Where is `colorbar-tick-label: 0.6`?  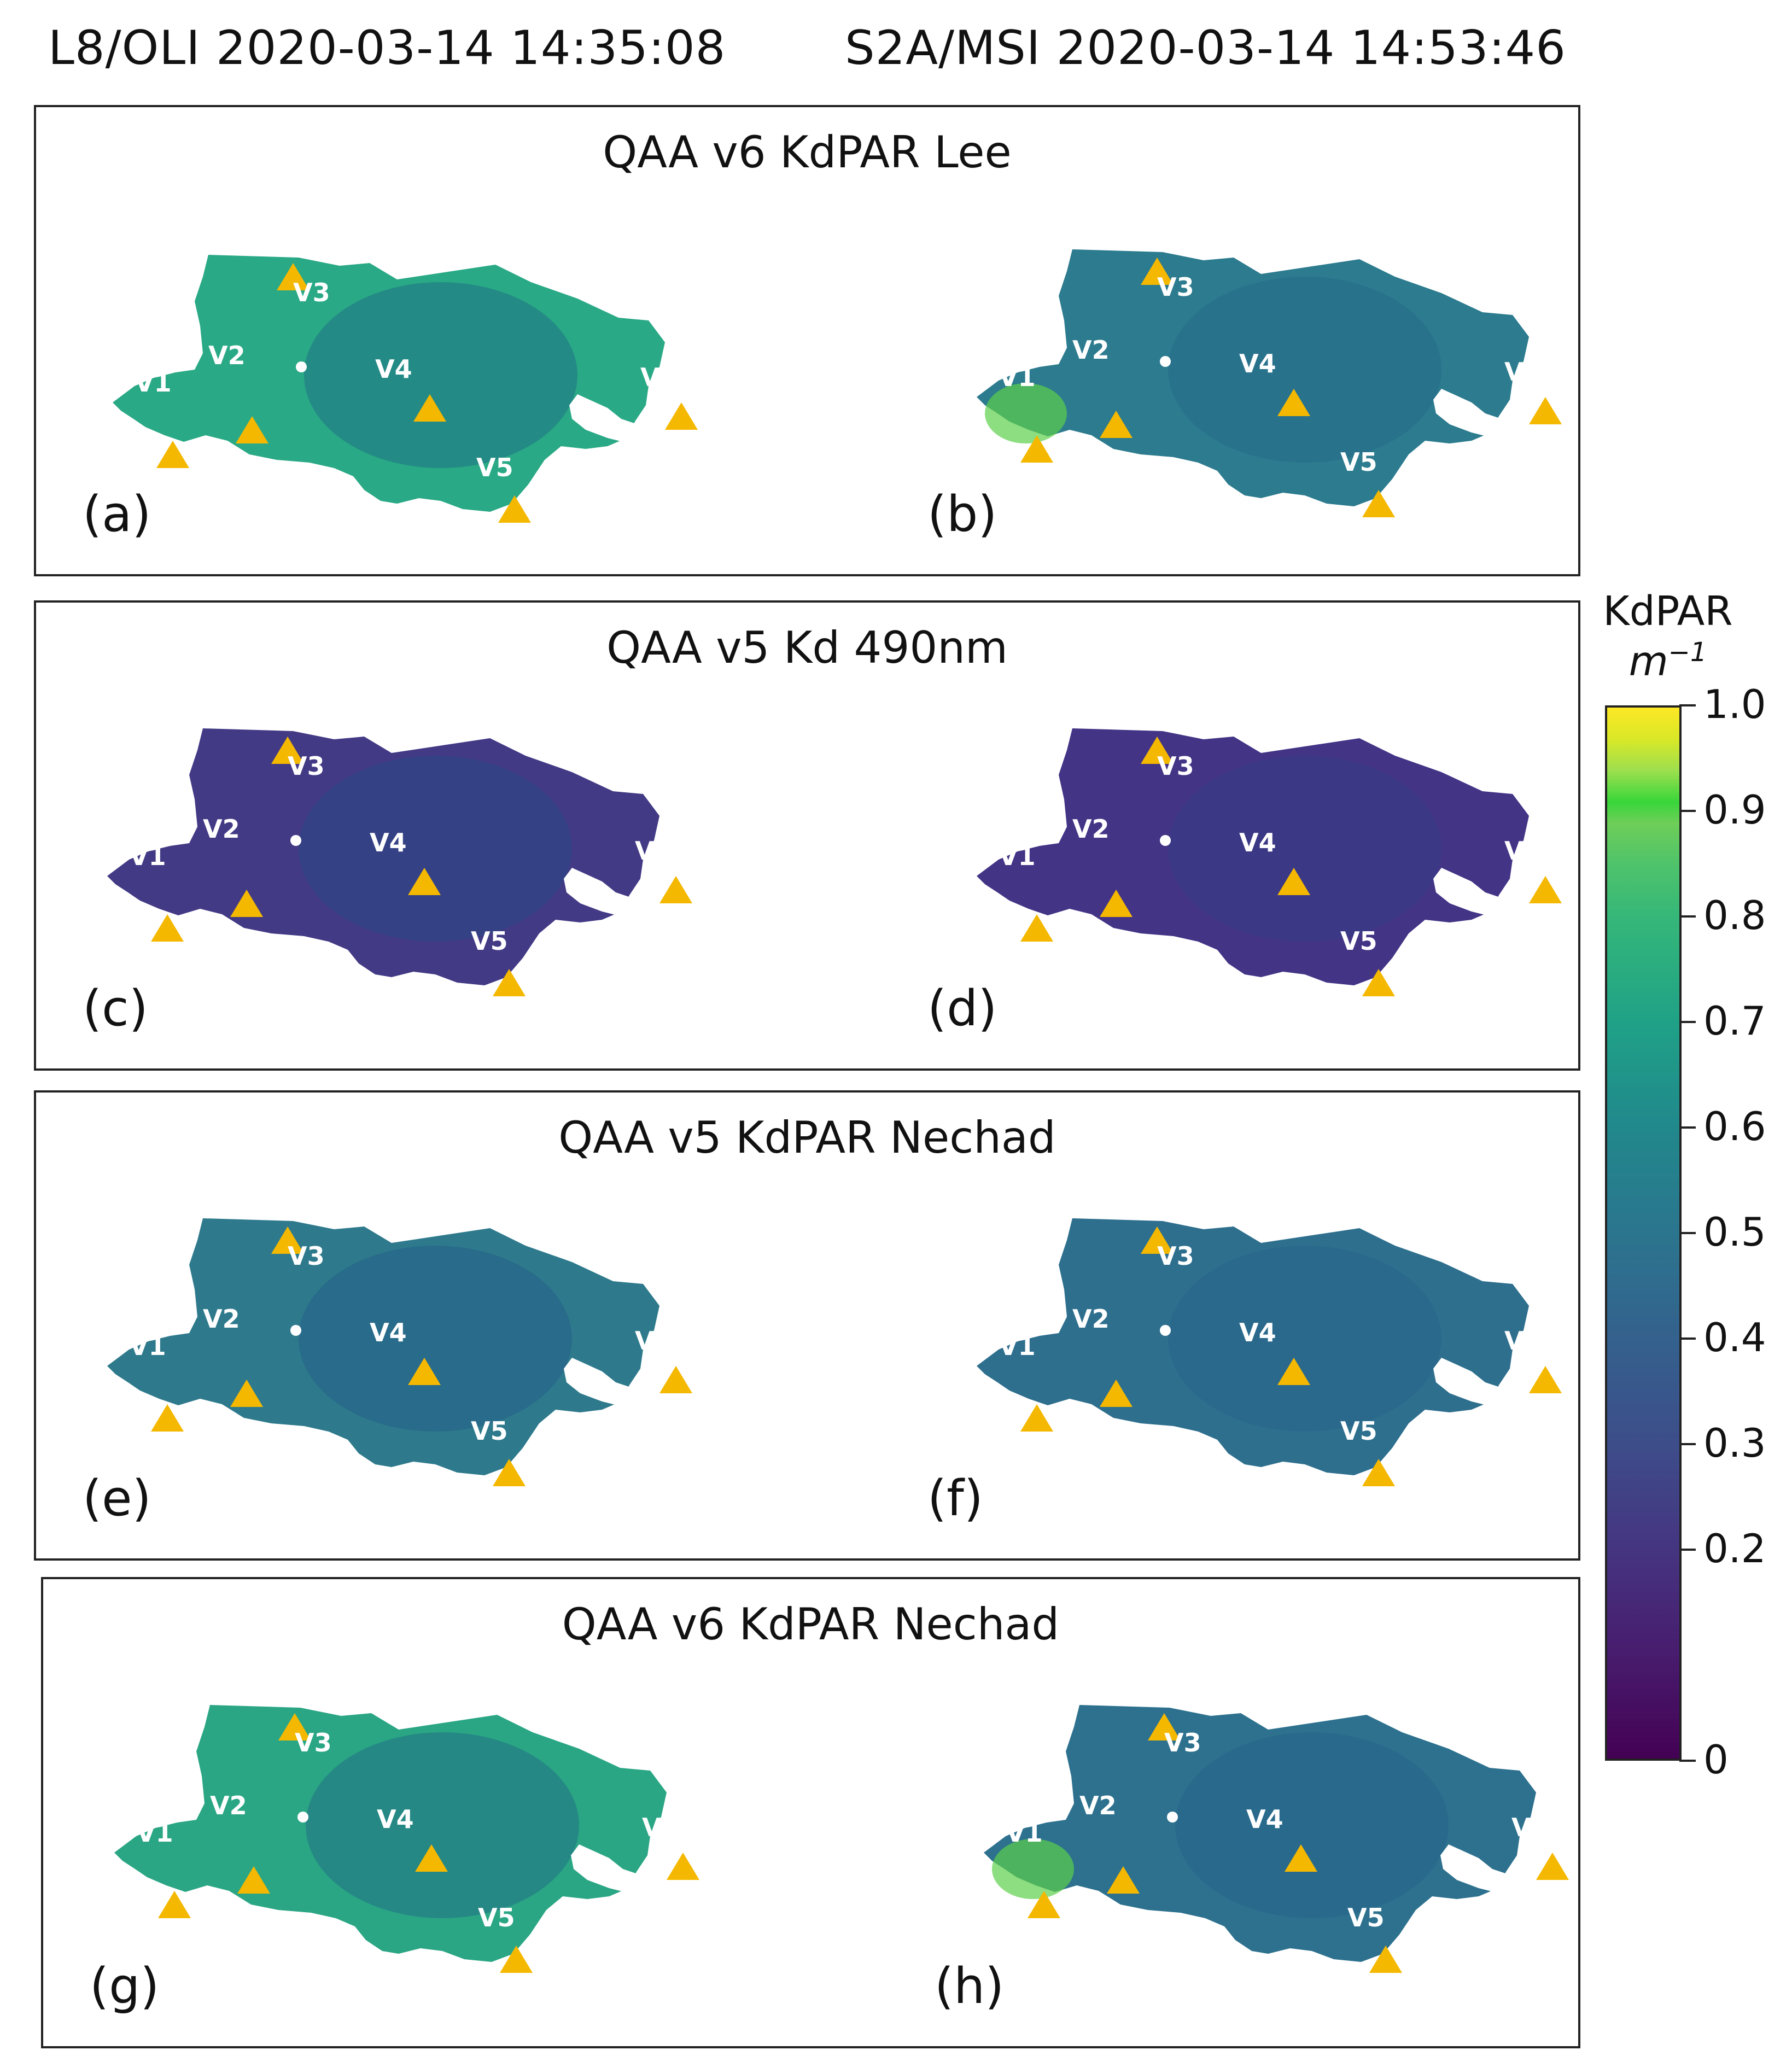
colorbar-tick-label: 0.6 is located at coordinates (1735, 1126).